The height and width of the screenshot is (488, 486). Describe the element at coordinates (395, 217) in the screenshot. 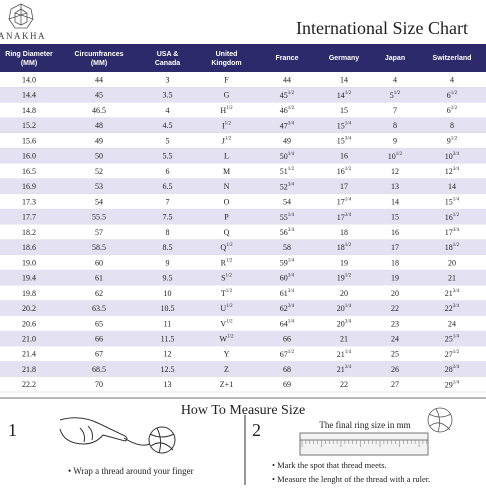

I see `cell: 15` at that location.